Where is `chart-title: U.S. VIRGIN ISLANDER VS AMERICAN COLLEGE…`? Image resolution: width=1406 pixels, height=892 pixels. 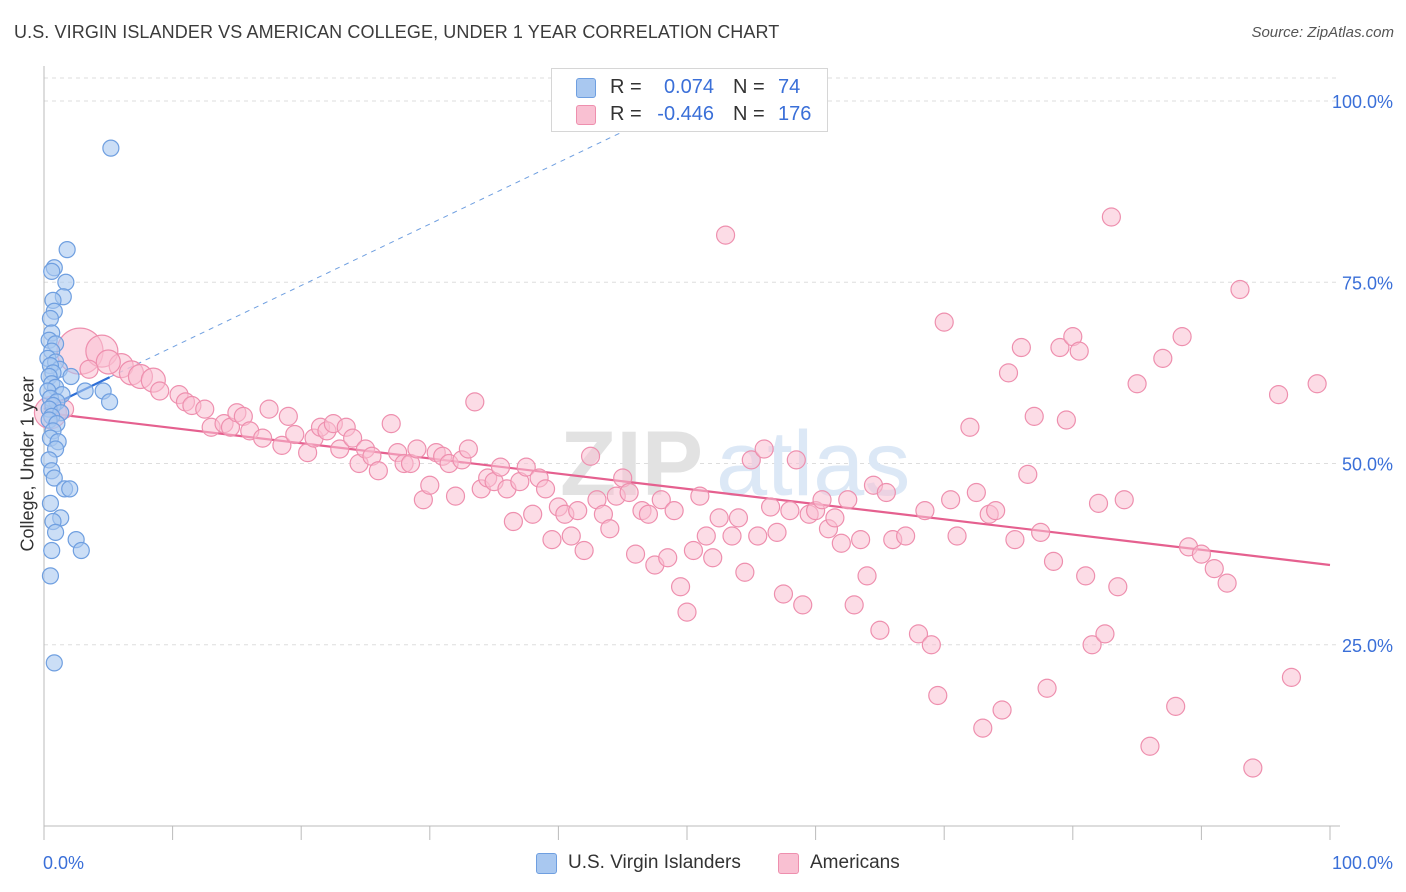 chart-title: U.S. VIRGIN ISLANDER VS AMERICAN COLLEGE… is located at coordinates (397, 32).